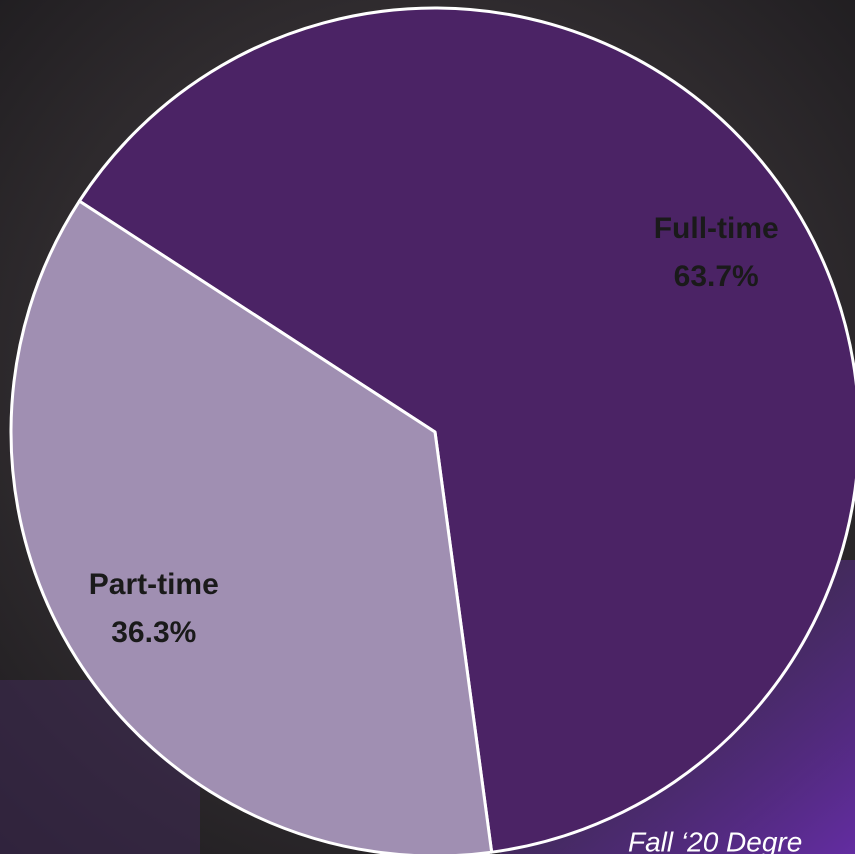  Describe the element at coordinates (153, 632) in the screenshot. I see `value-label: 36.3%` at that location.